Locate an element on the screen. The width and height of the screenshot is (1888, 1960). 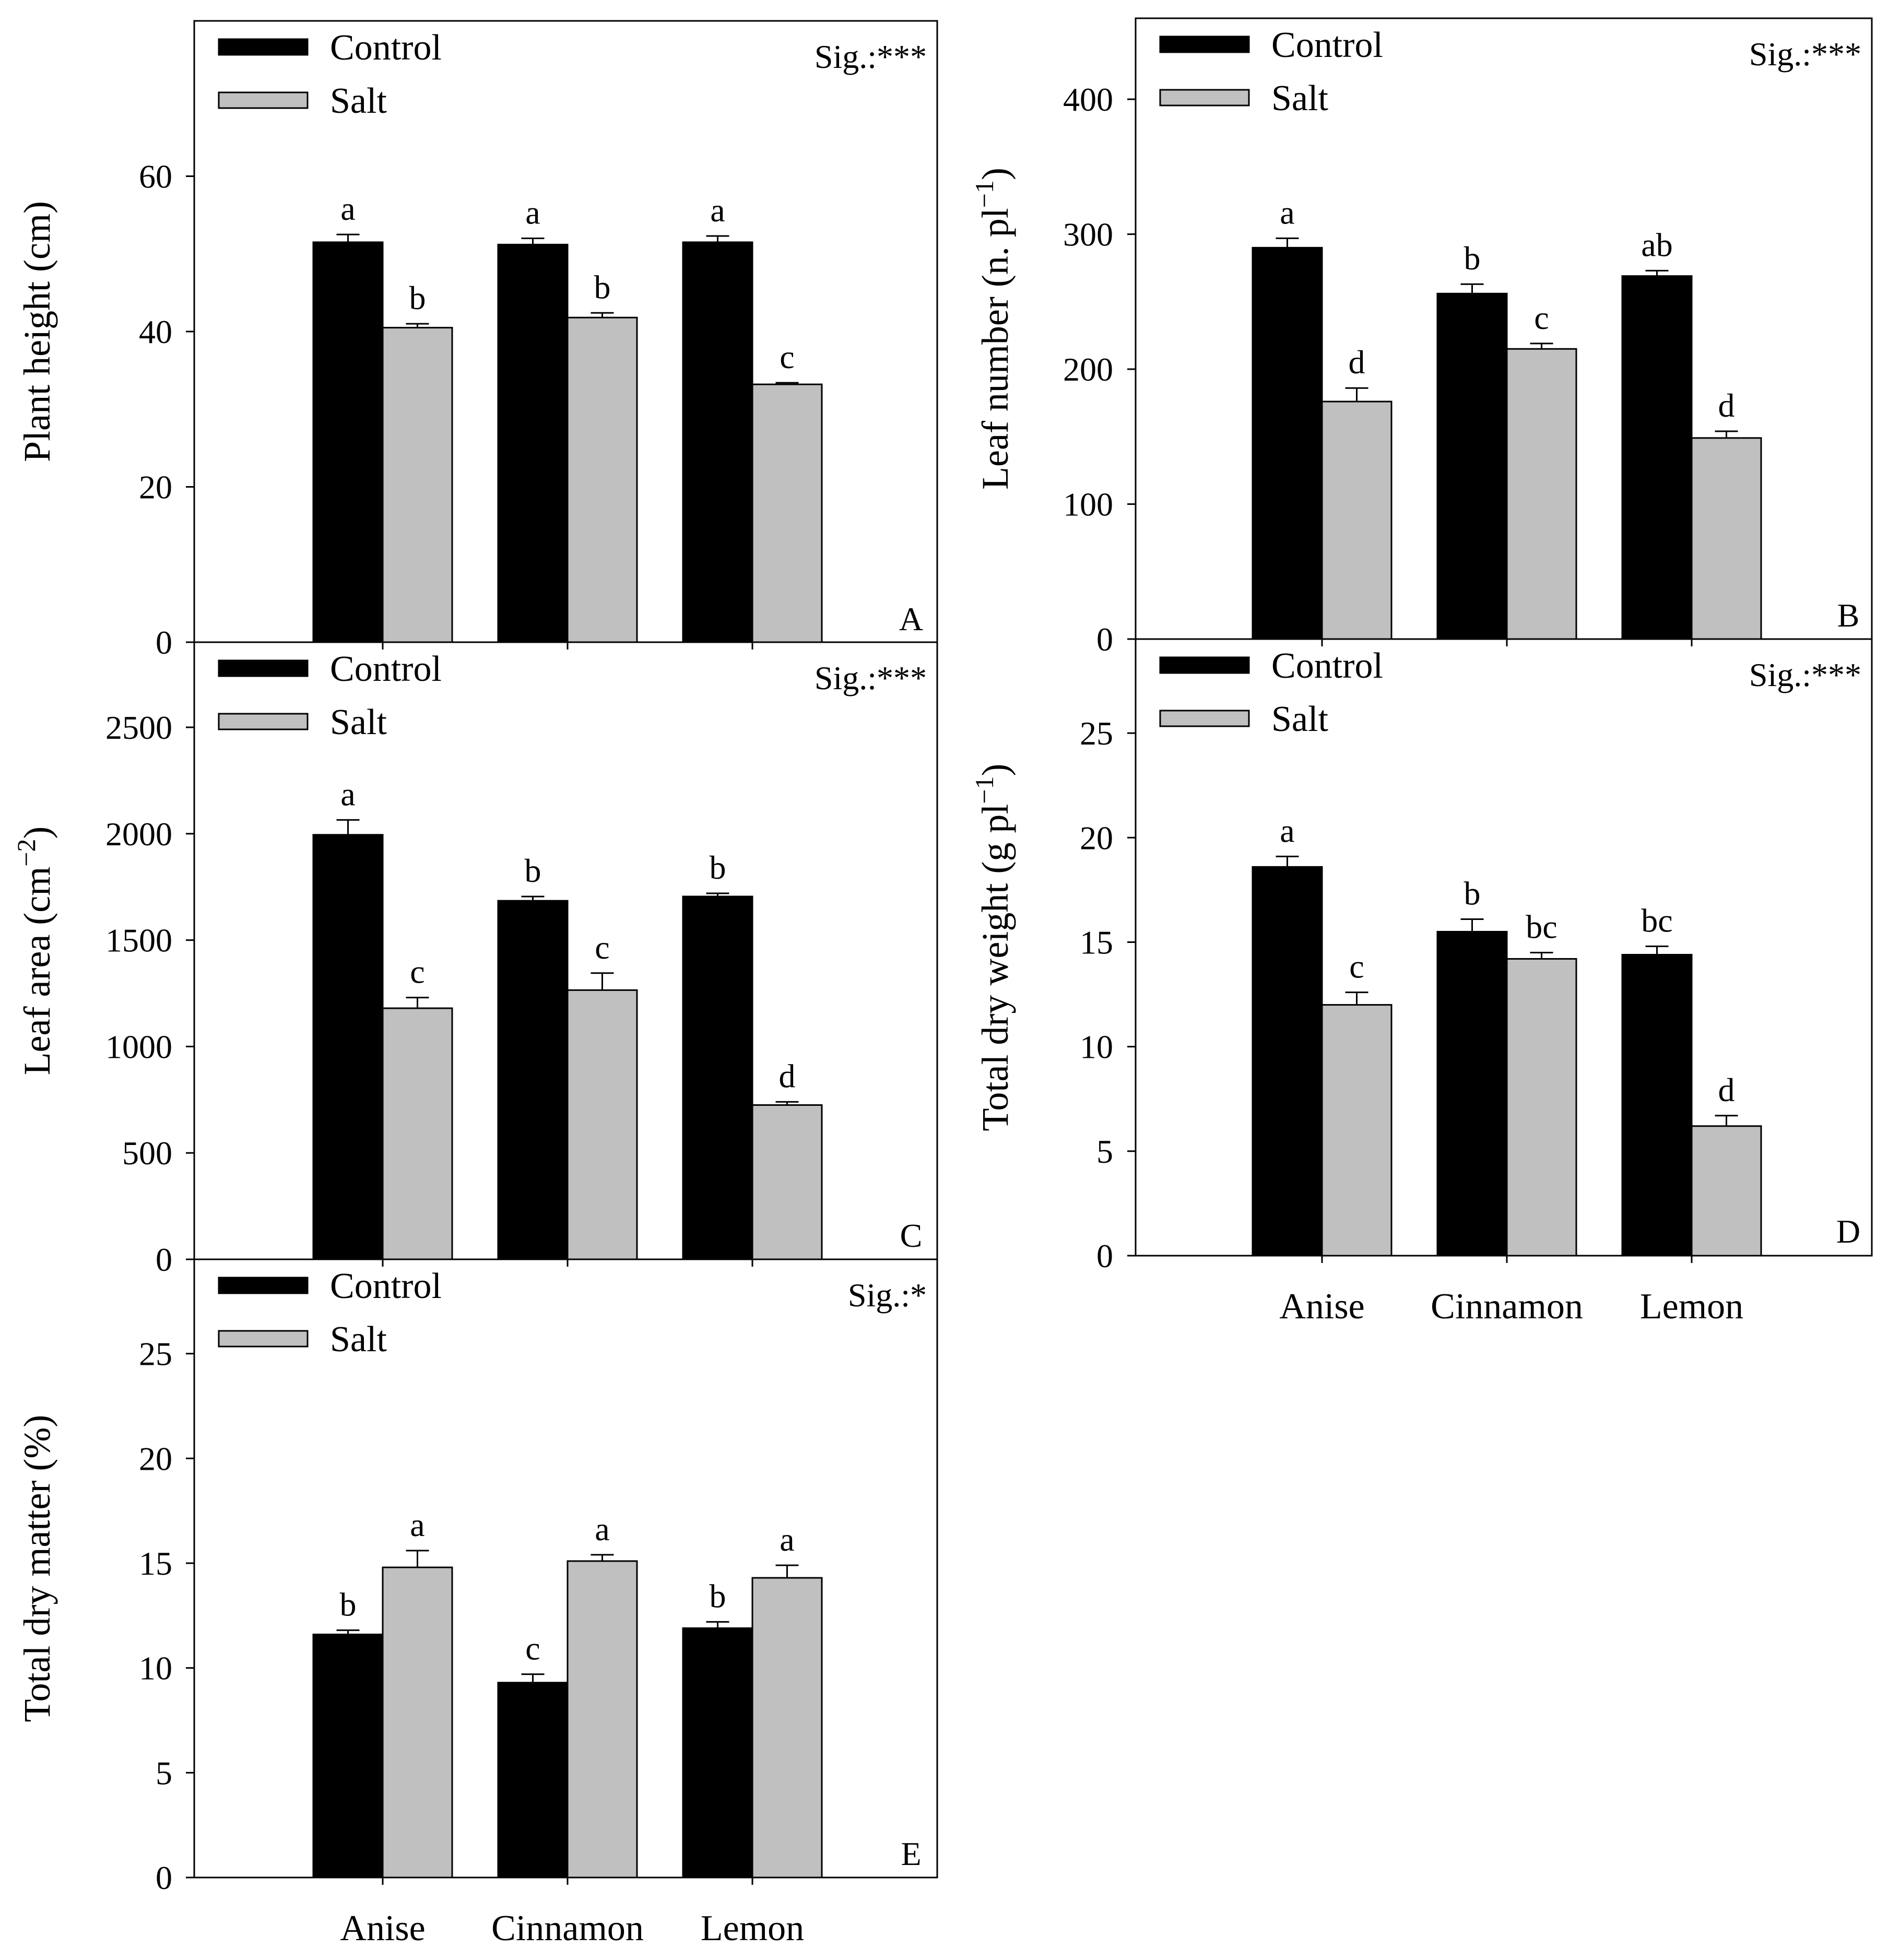
y-axis-label: Leaf number (n. pl−1) is located at coordinates (993, 329).